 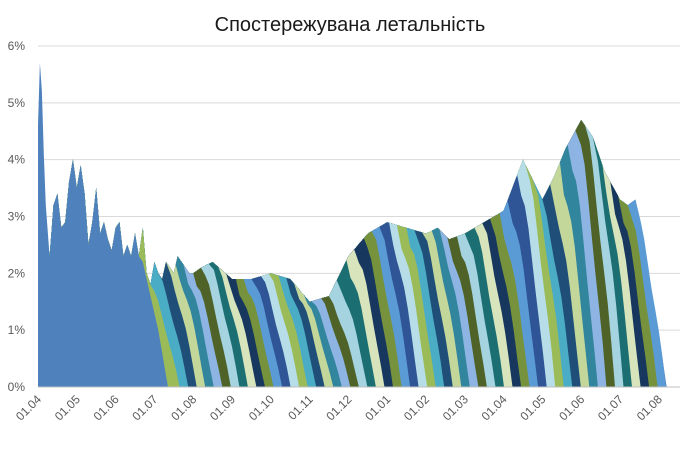 I want to click on first-cohort-path, so click(x=103, y=225).